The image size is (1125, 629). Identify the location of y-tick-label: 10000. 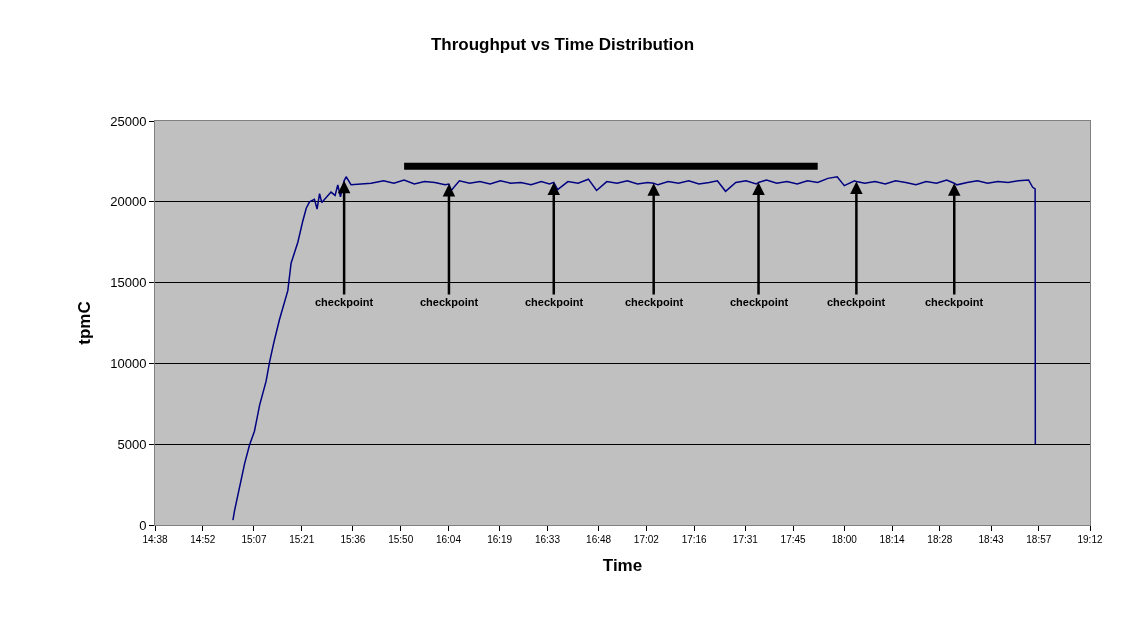
(128, 363).